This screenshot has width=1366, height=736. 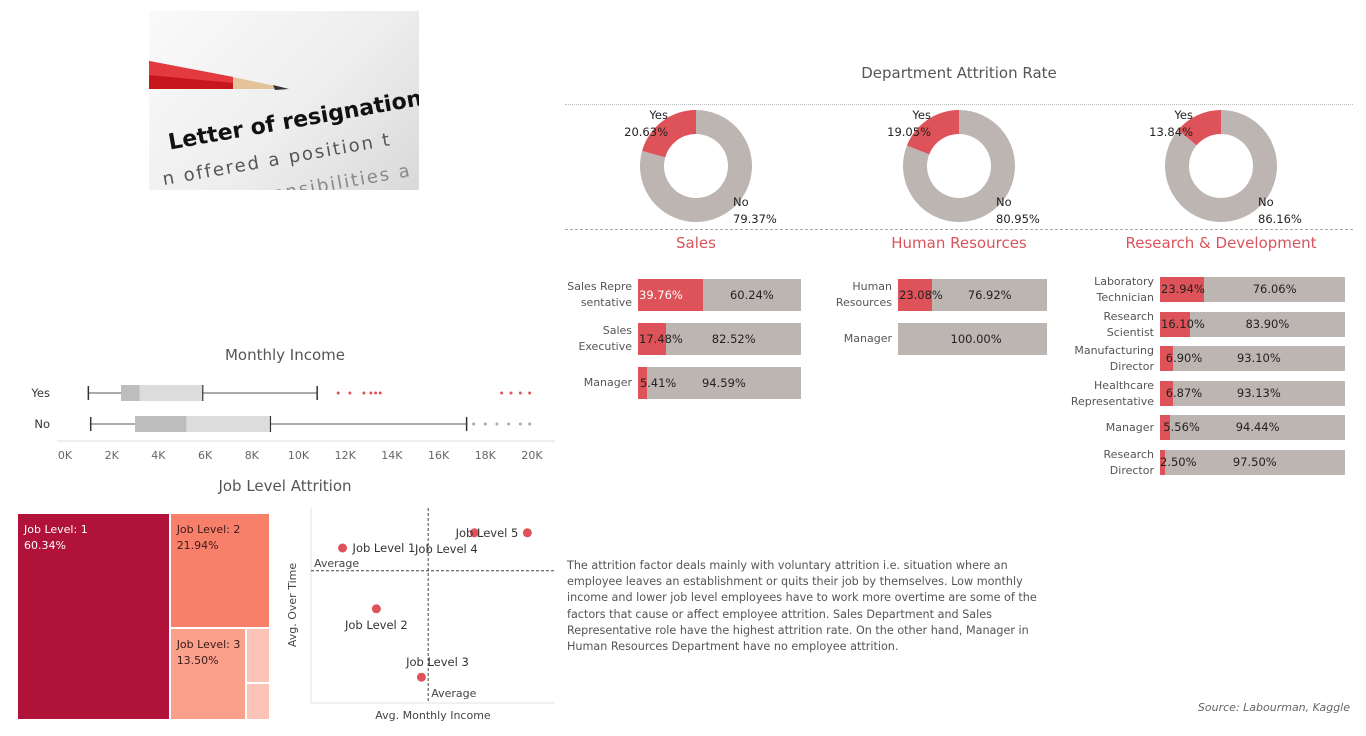 What do you see at coordinates (723, 383) in the screenshot?
I see `bar-no-value-0-2: 94.59%` at bounding box center [723, 383].